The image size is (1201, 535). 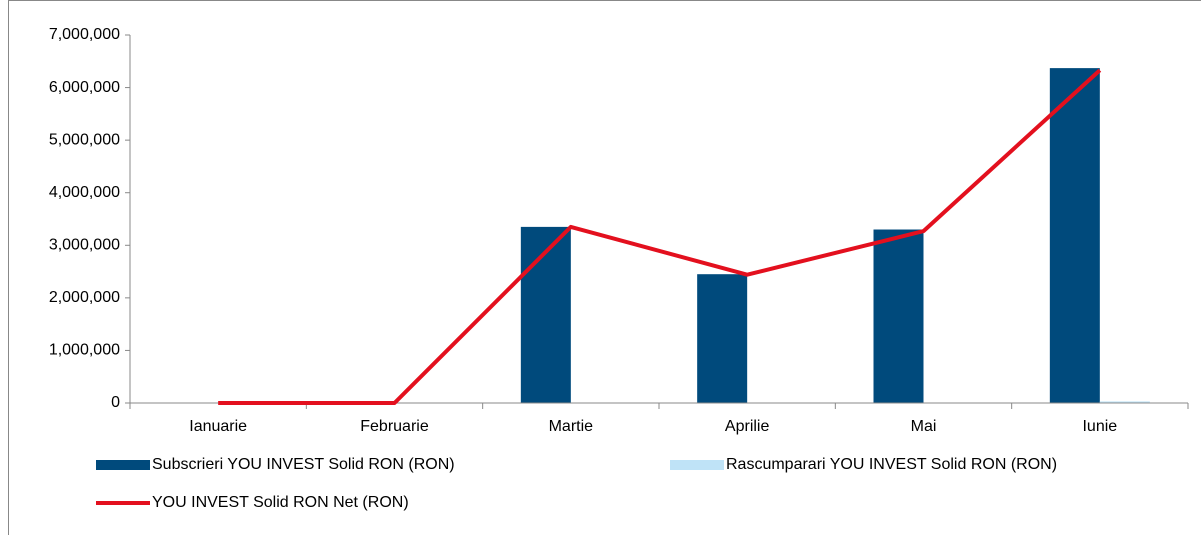 What do you see at coordinates (280, 502) in the screenshot?
I see `legend-label: YOU INVEST Solid RON Net (RON)` at bounding box center [280, 502].